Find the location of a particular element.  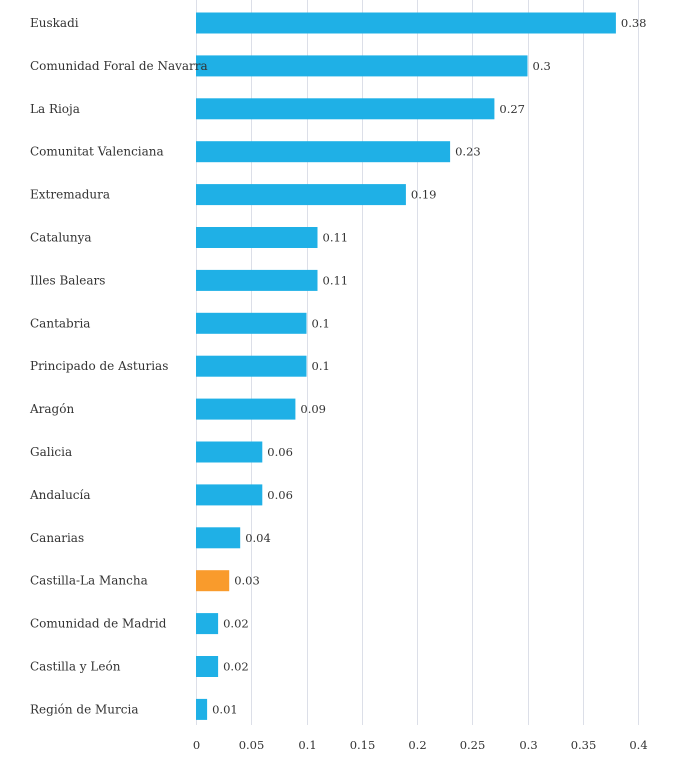

value-label: 0.3 is located at coordinates (542, 66).